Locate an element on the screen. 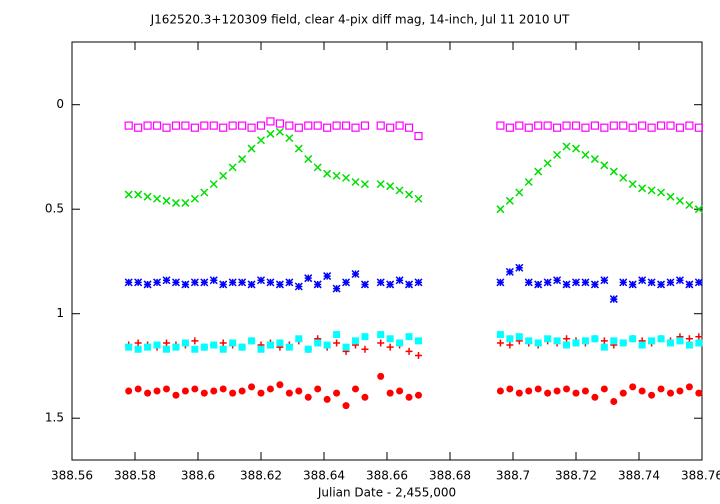 This screenshot has height=504, width=720. y-tick-label: 0 is located at coordinates (60, 104).